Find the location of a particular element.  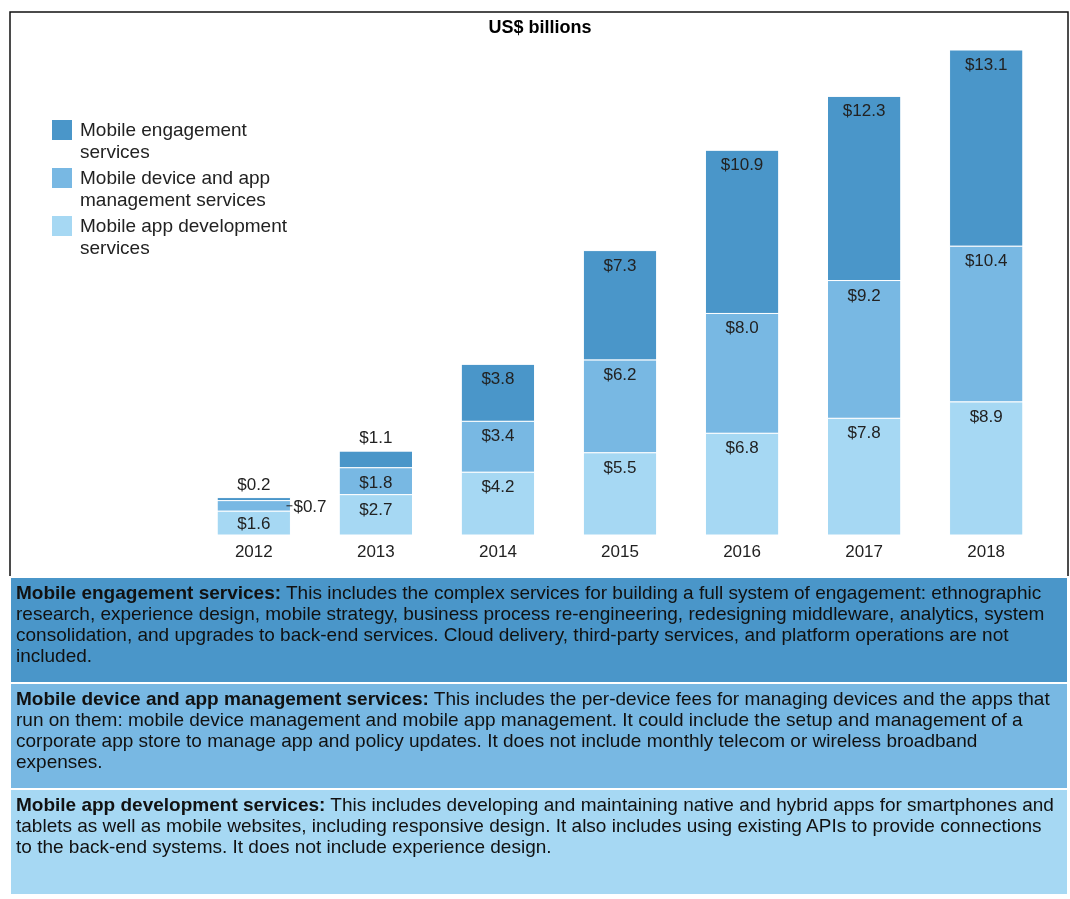

chart-title: US$ billions is located at coordinates (540, 27).